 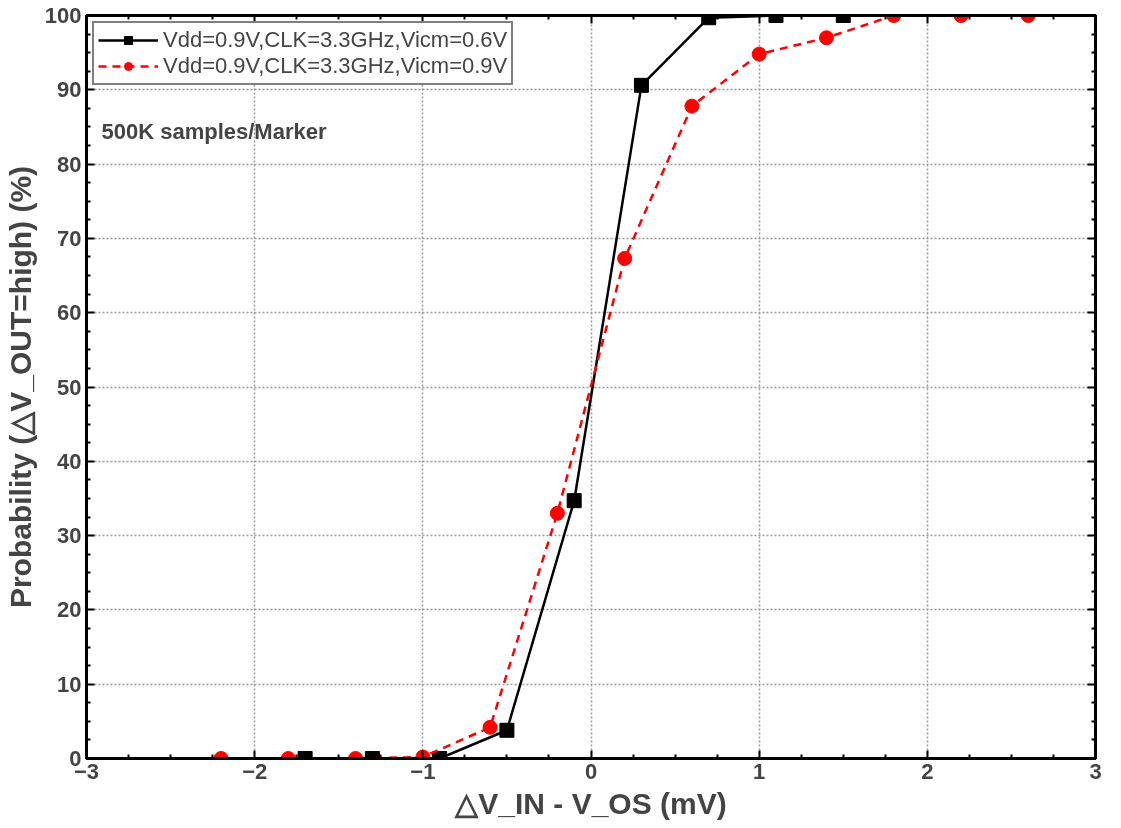 I want to click on annotation: 500K samples/Marker, so click(x=214, y=131).